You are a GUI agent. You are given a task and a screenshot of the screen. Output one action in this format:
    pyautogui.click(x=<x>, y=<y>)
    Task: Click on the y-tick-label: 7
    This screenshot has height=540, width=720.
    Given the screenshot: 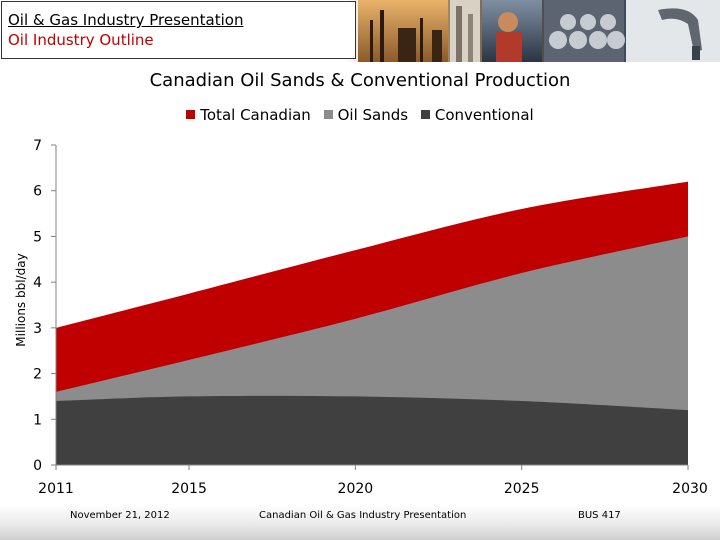 What is the action you would take?
    pyautogui.click(x=37, y=146)
    